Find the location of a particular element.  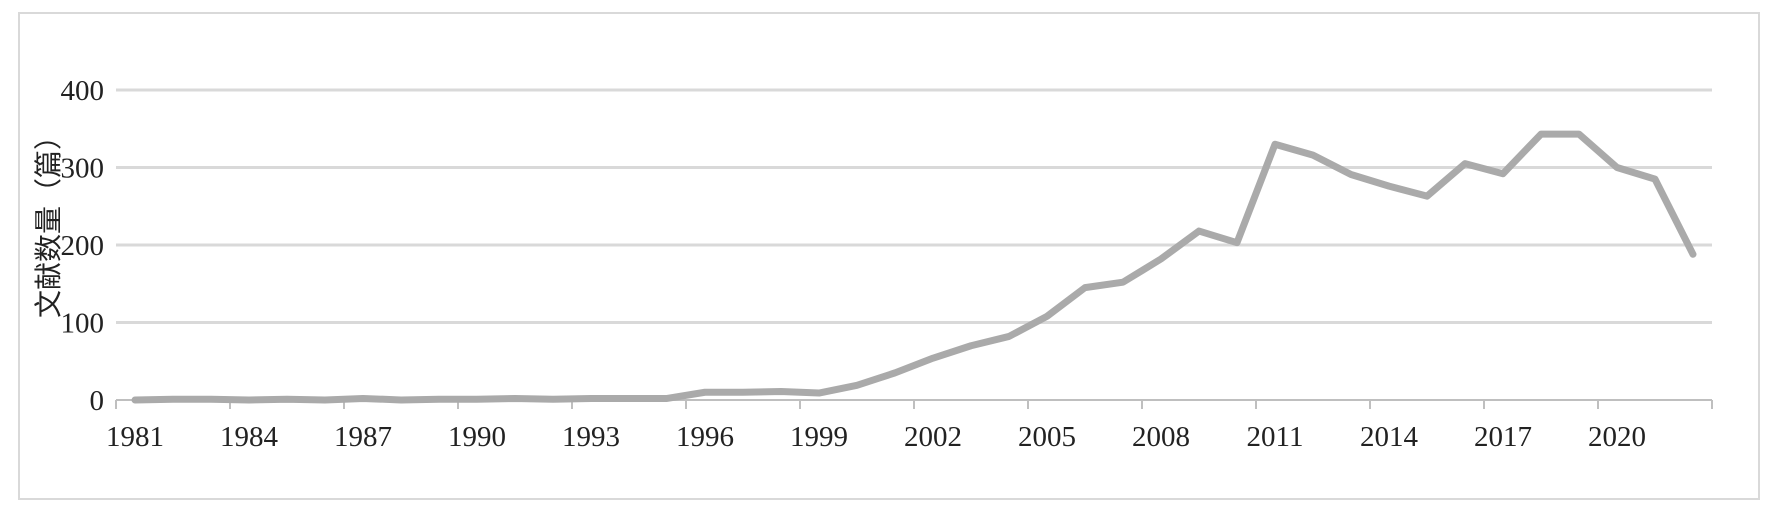

y-tick-labels: 0 100 200 300 400 is located at coordinates (83, 246).